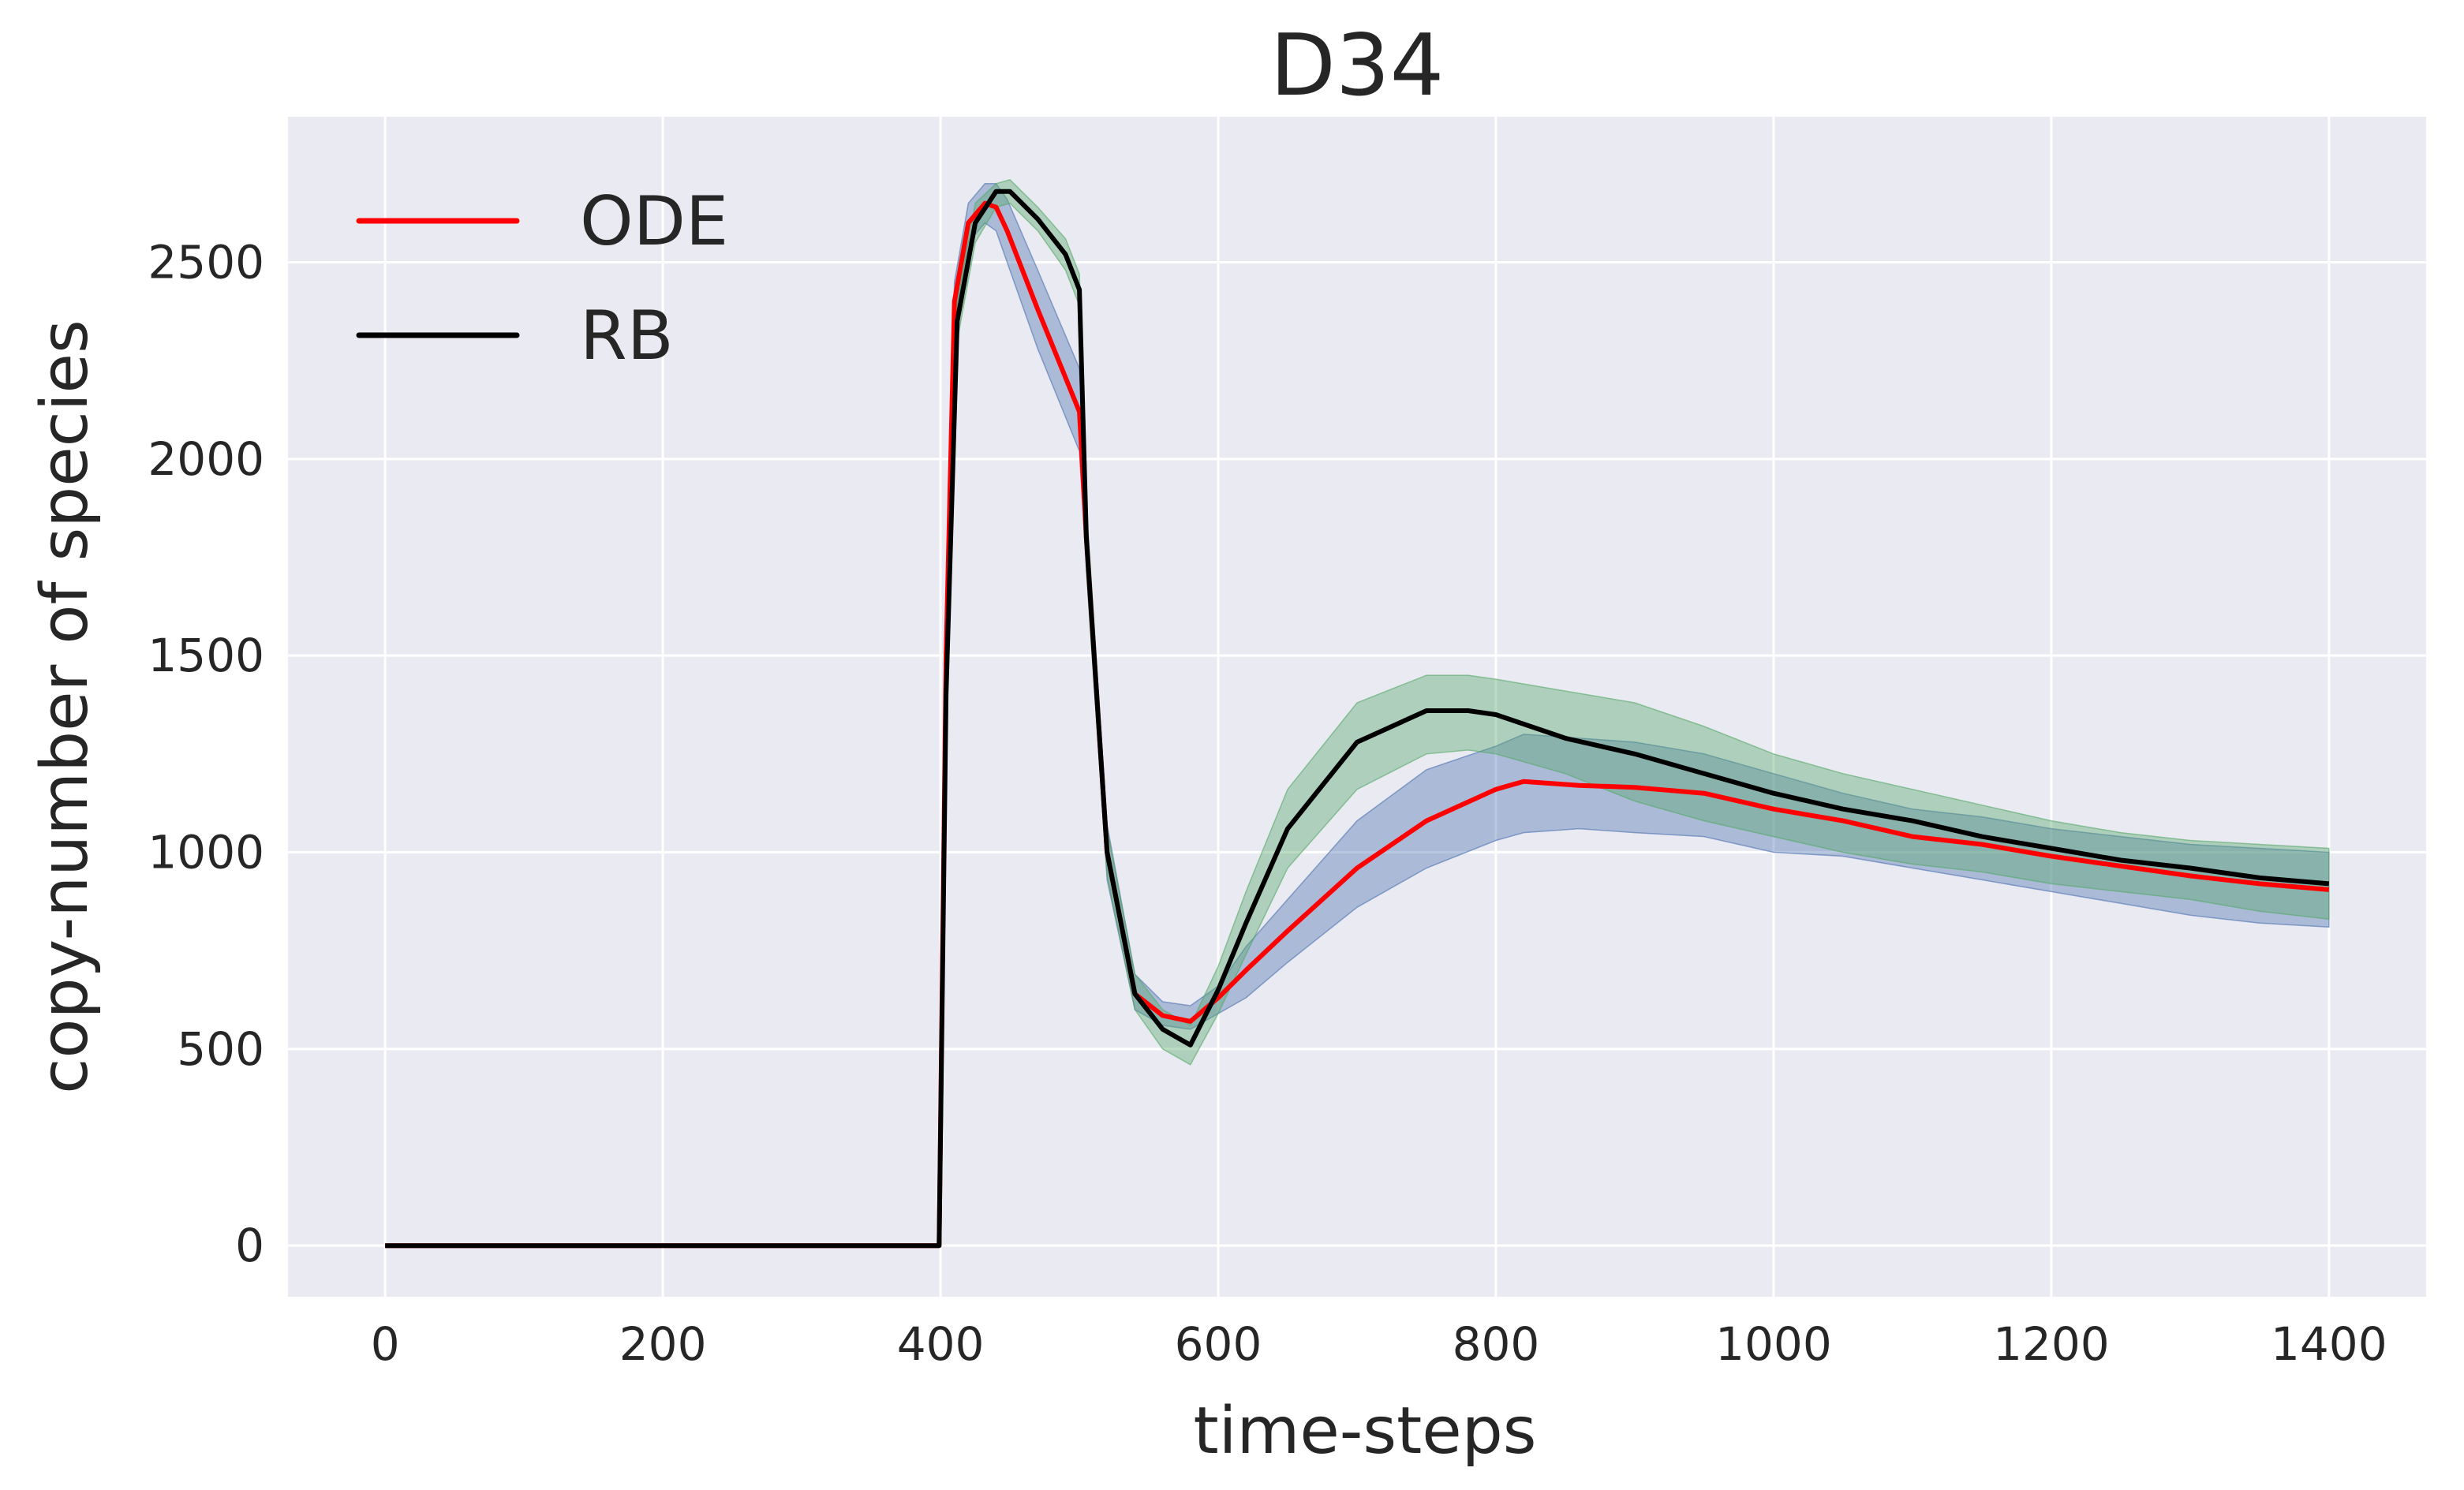 This screenshot has width=2464, height=1490. What do you see at coordinates (1365, 1431) in the screenshot?
I see `x-axis-label: time-steps` at bounding box center [1365, 1431].